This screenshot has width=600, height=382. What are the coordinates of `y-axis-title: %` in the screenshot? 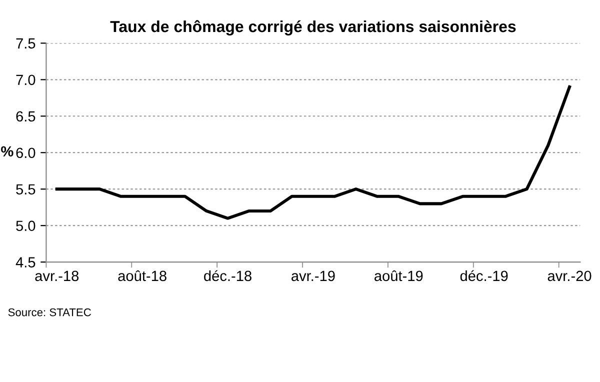 It's located at (7, 151).